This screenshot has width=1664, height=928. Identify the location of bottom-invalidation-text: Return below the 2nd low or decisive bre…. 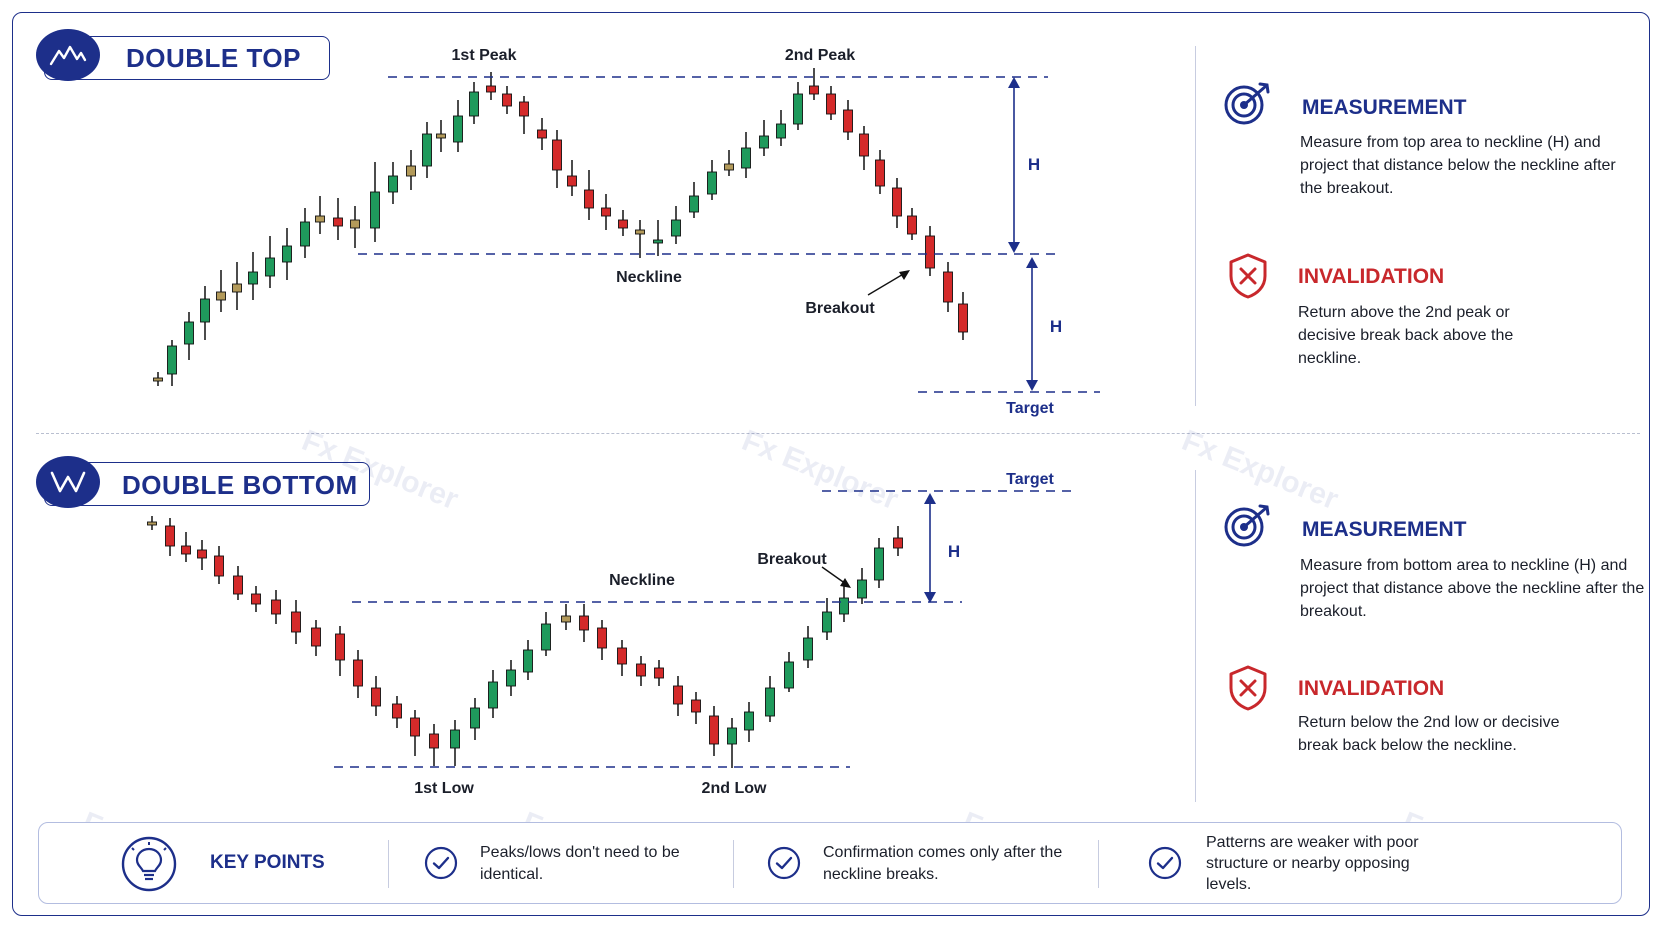
(1429, 734).